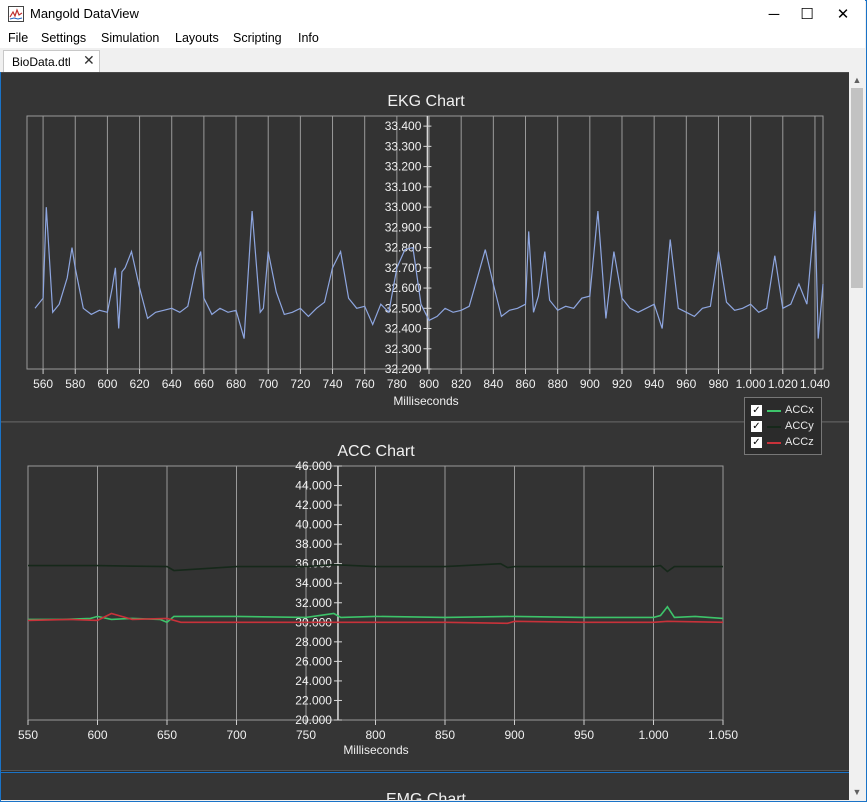  I want to click on ekg-x-tick-label: 640, so click(172, 384).